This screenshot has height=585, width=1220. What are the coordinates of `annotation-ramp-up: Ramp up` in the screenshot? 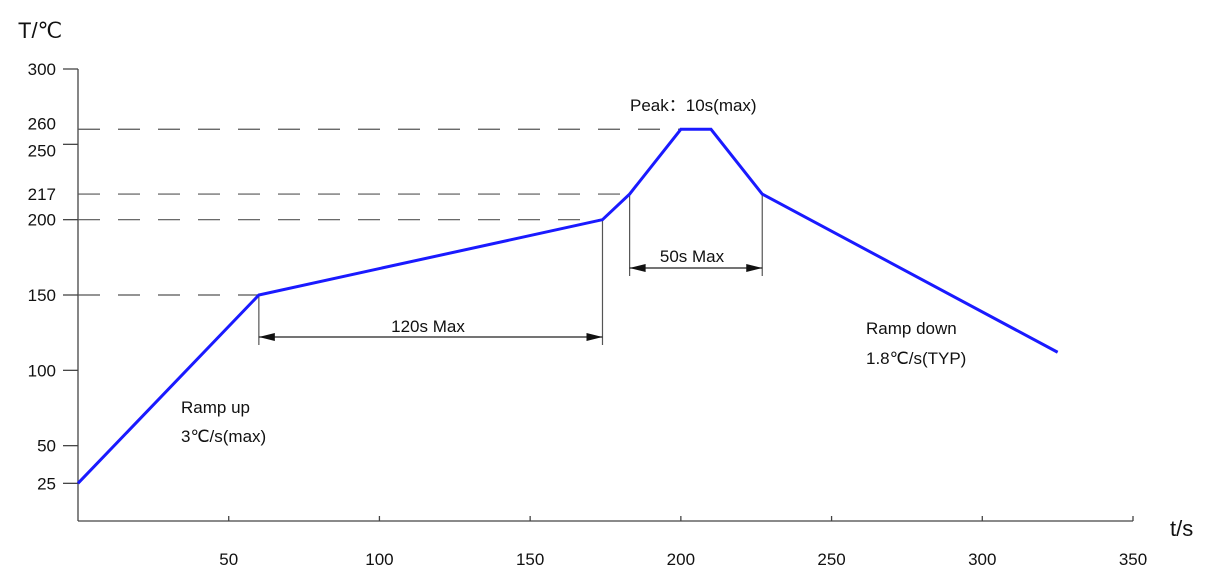 It's located at (215, 407).